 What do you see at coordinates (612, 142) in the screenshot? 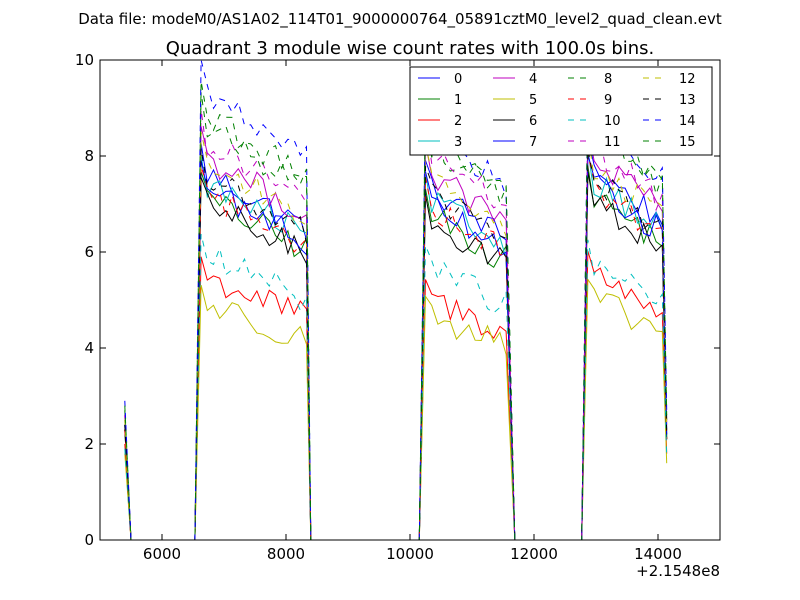
I see `legend-label-11: 11` at bounding box center [612, 142].